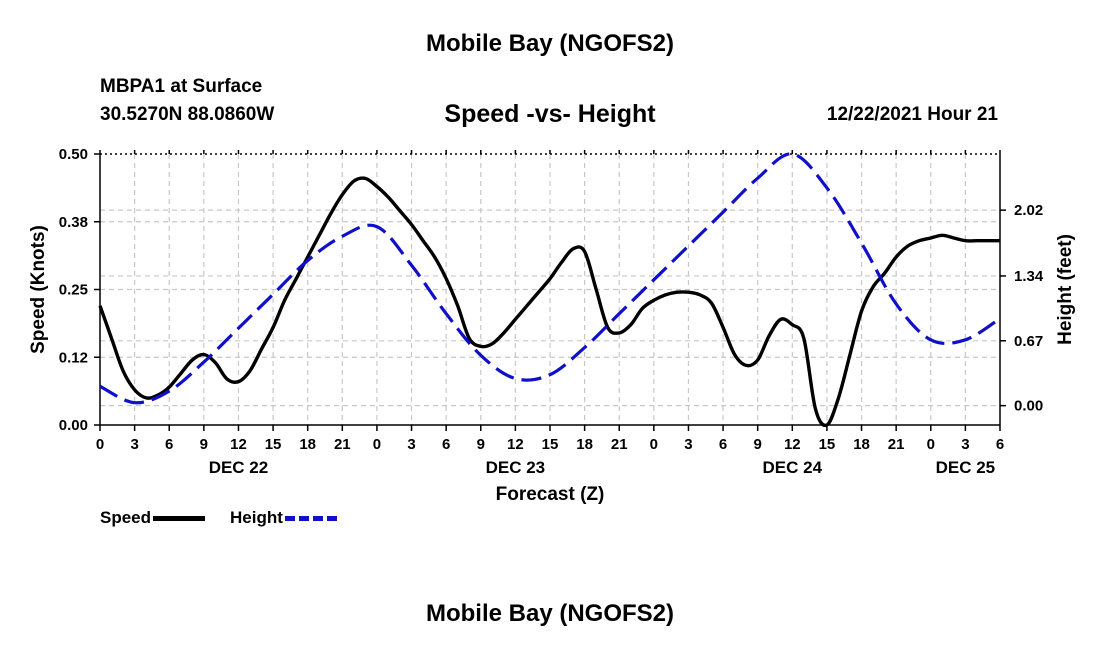 The image size is (1100, 650). What do you see at coordinates (73, 425) in the screenshot?
I see `y-tick-label: 0.00` at bounding box center [73, 425].